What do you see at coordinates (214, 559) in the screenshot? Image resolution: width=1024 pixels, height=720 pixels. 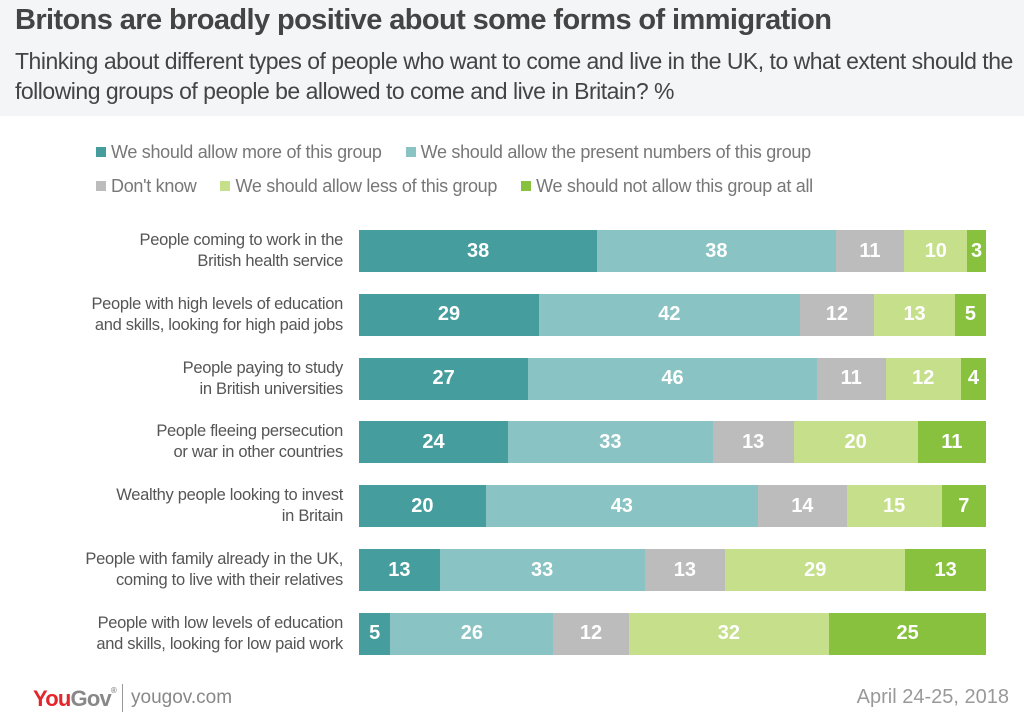 I see `category-label-line: People with family already in the UK,` at bounding box center [214, 559].